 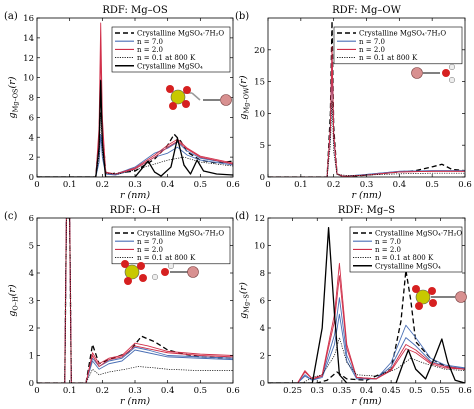 What do you see at coordinates (135, 10) in the screenshot?
I see `chart-title: RDF: Mg–OS` at bounding box center [135, 10].